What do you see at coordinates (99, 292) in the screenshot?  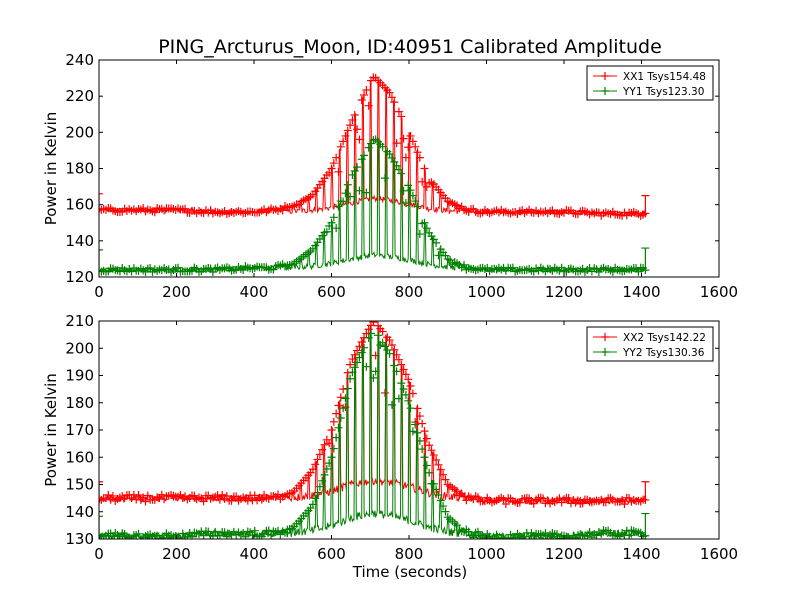 I see `x-tick-label: 0` at bounding box center [99, 292].